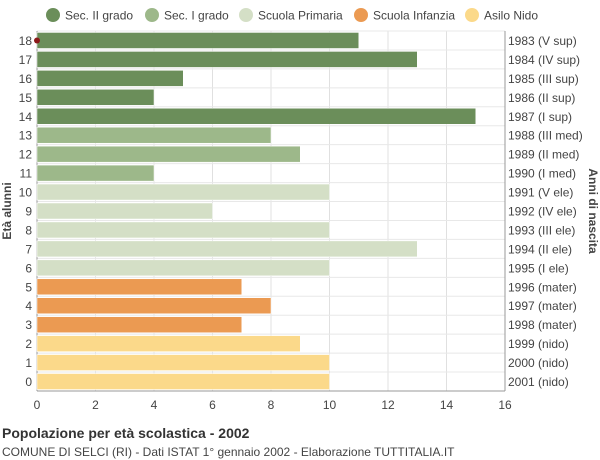  I want to click on chart-title: Popolazione per età scolastica - 2002, so click(126, 433).